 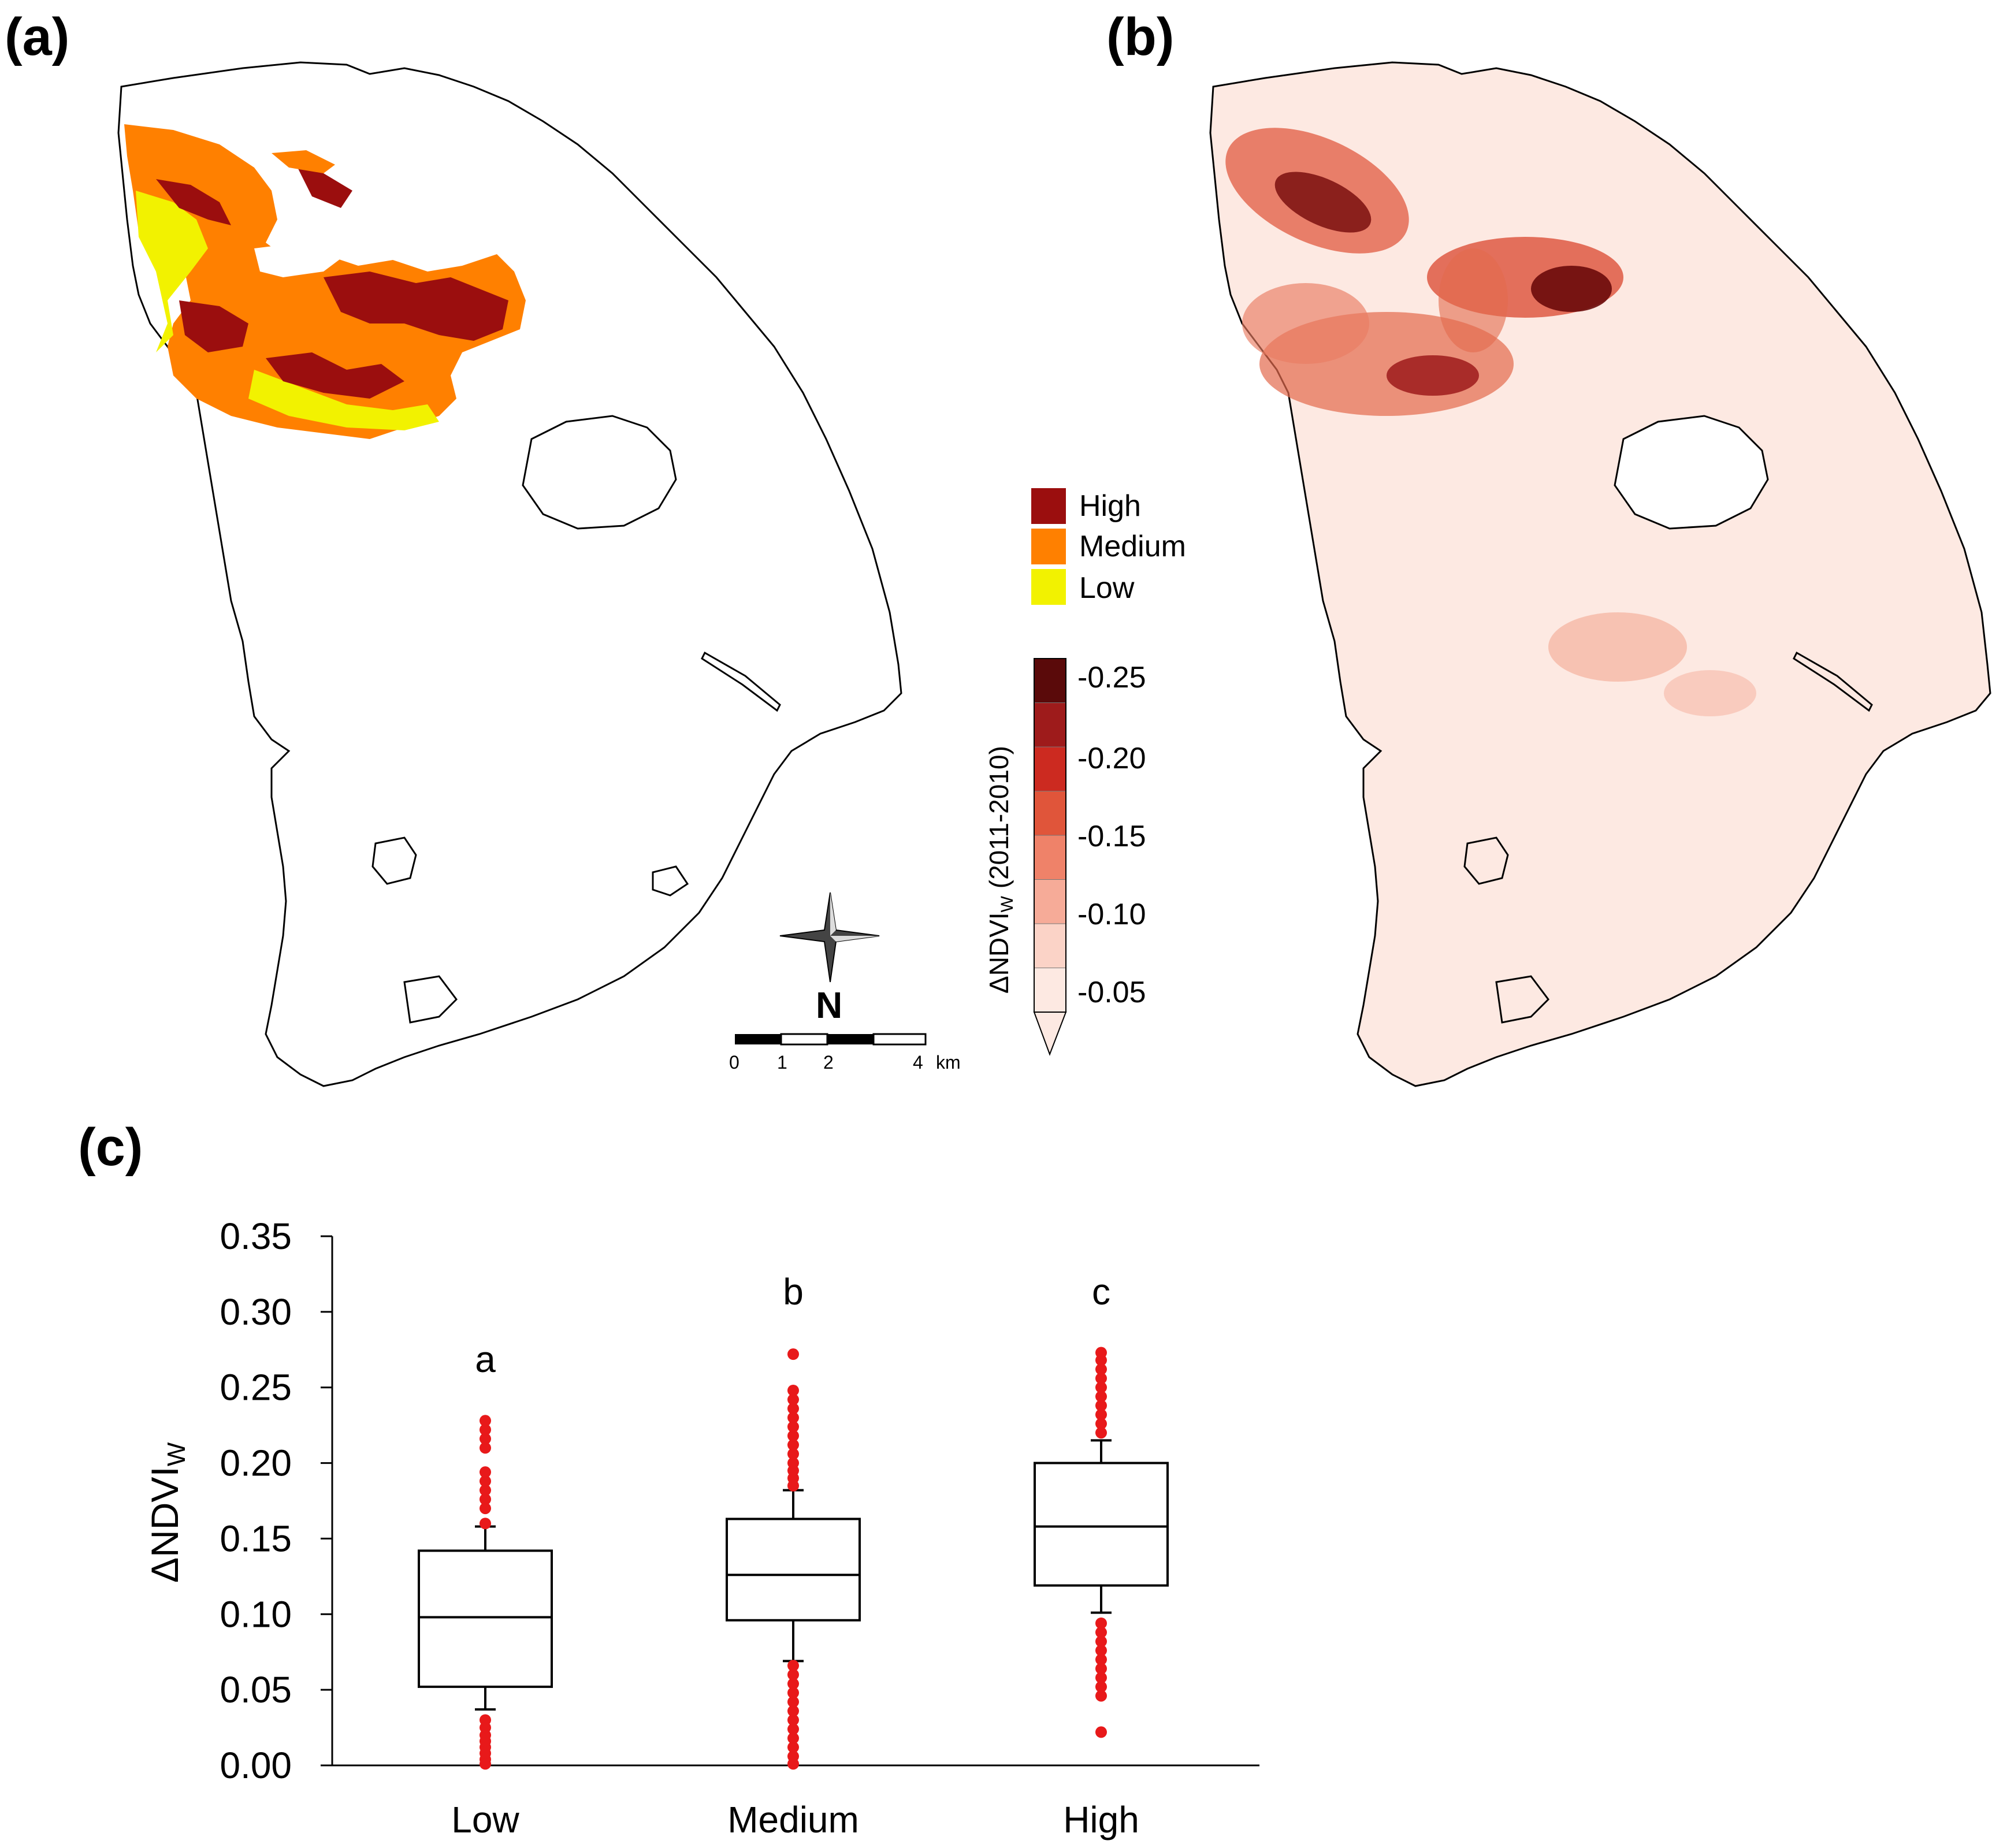 What do you see at coordinates (394, 861) in the screenshot?
I see `inner-patch-1-a` at bounding box center [394, 861].